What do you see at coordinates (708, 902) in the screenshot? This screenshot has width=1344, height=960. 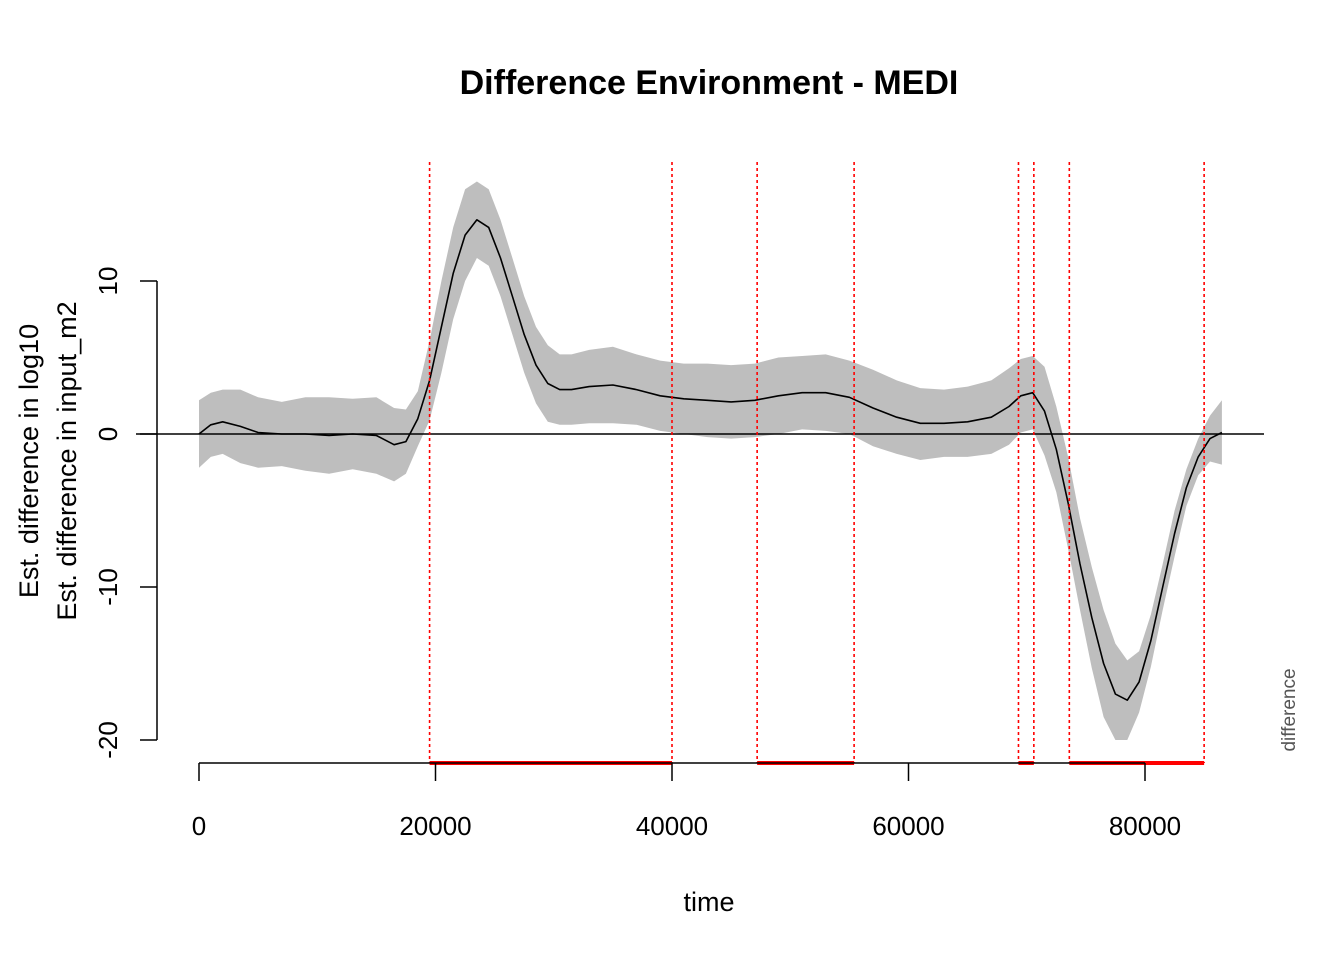 I see `x-axis-label: time` at bounding box center [708, 902].